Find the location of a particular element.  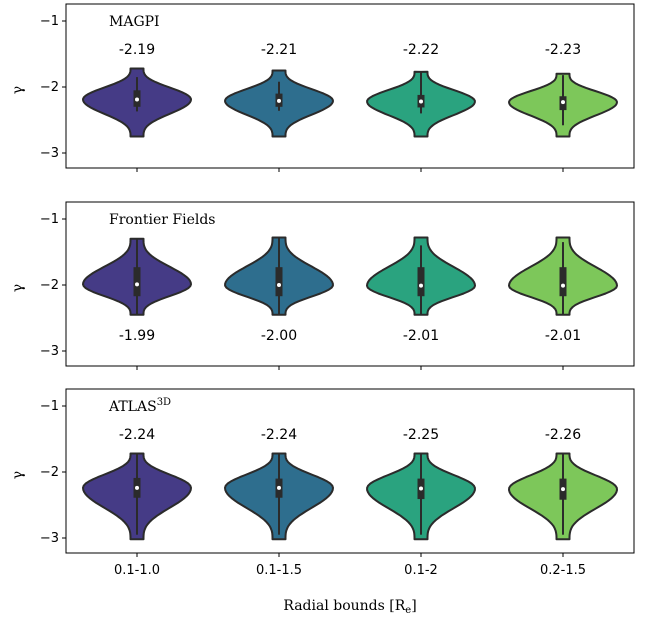

x-axis-label: Radial bounds [Re] is located at coordinates (349, 607).